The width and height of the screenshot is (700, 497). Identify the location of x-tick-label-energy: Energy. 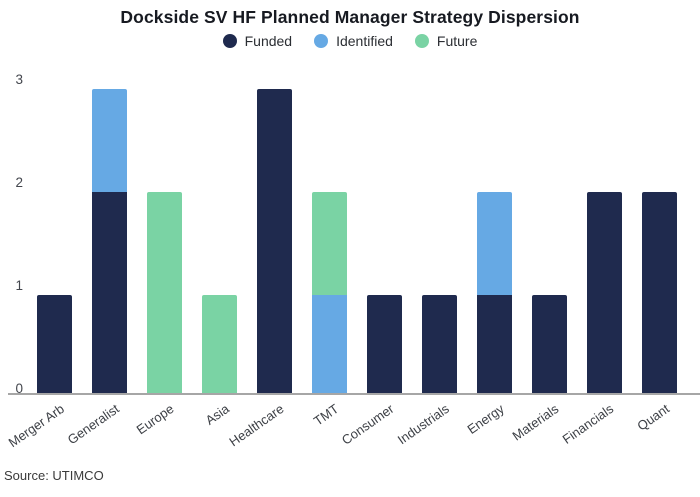
(485, 419).